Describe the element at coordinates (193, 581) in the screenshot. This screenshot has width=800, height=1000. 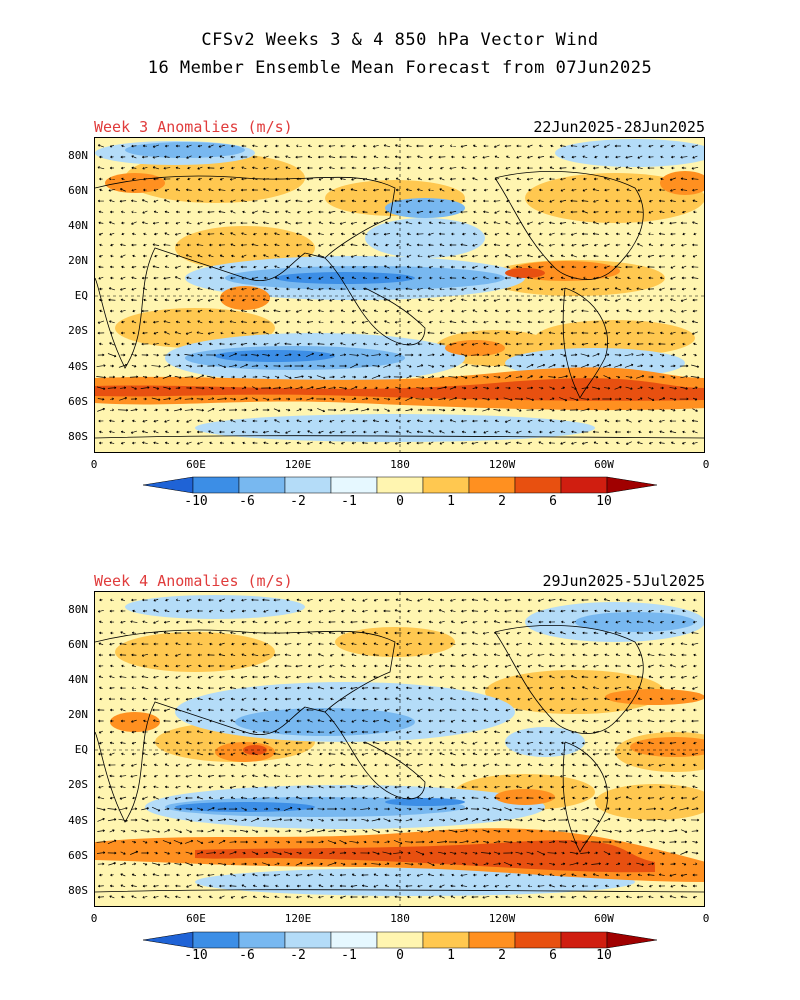
I see `week4-panel-label: Week 4 Anomalies (m/s)` at that location.